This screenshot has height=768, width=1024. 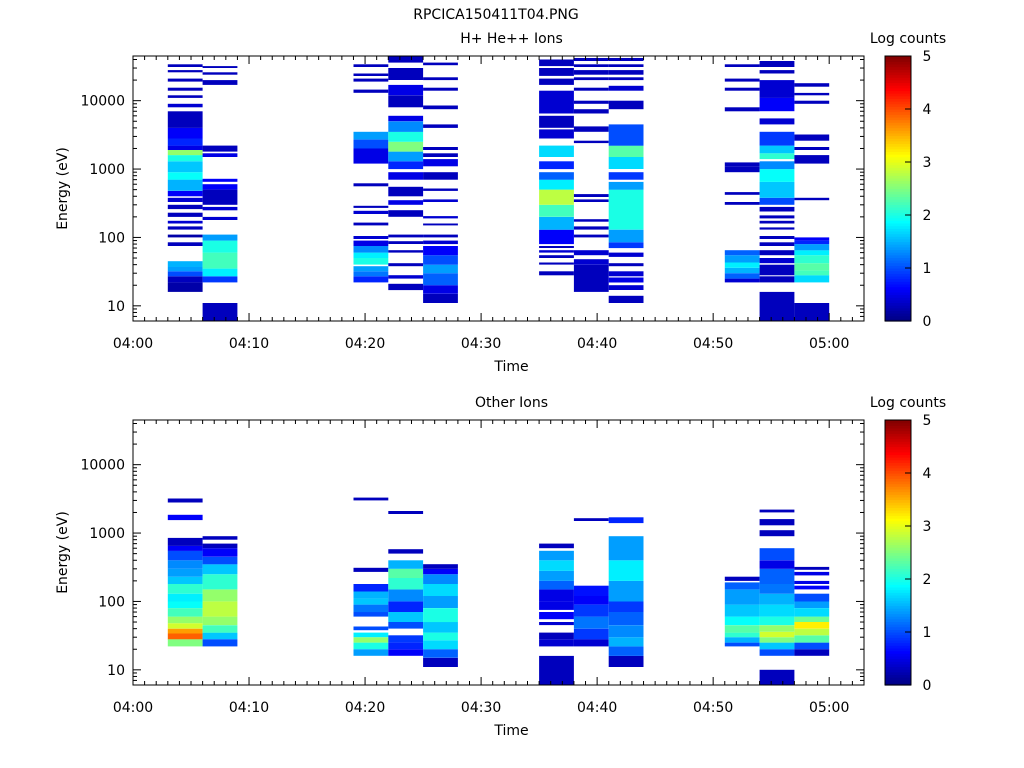 I want to click on x-tick-label: 04:20, so click(x=365, y=708).